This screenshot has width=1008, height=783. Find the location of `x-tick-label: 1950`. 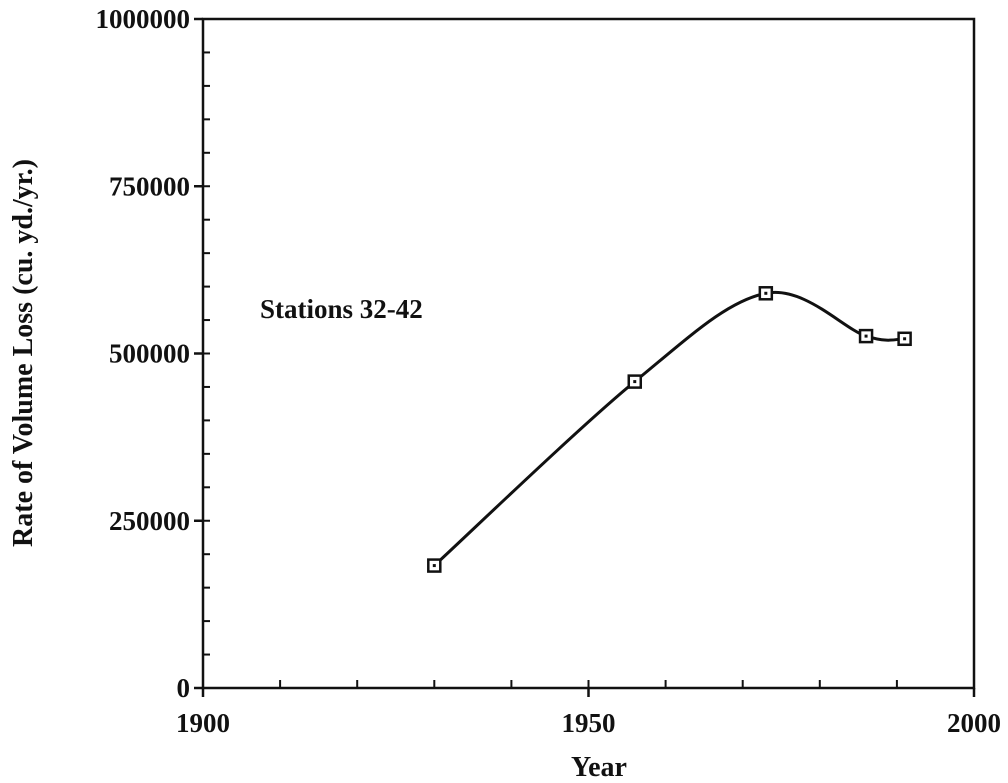

x-tick-label: 1950 is located at coordinates (589, 723).